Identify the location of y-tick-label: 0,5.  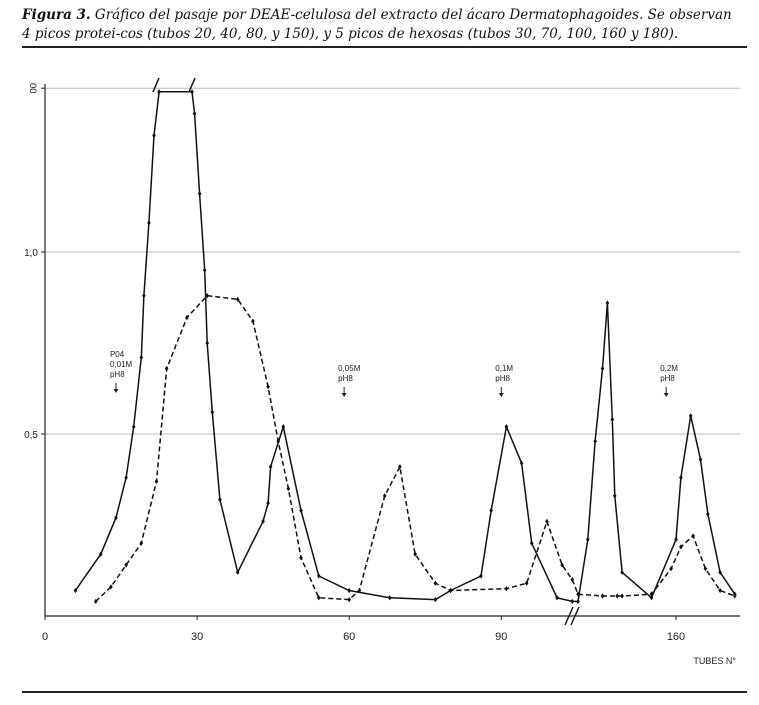
(31, 435).